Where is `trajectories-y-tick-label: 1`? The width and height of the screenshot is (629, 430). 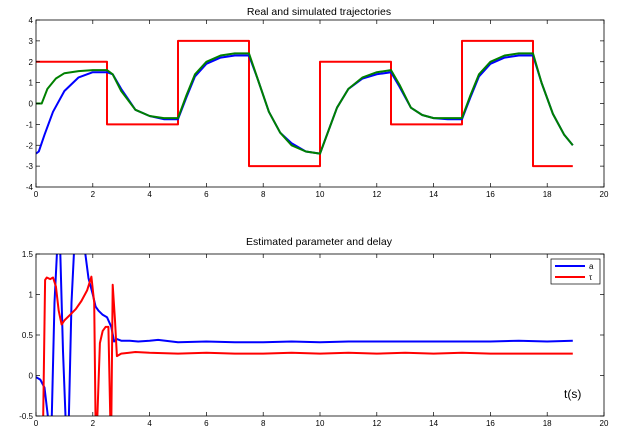 trajectories-y-tick-label: 1 is located at coordinates (31, 83).